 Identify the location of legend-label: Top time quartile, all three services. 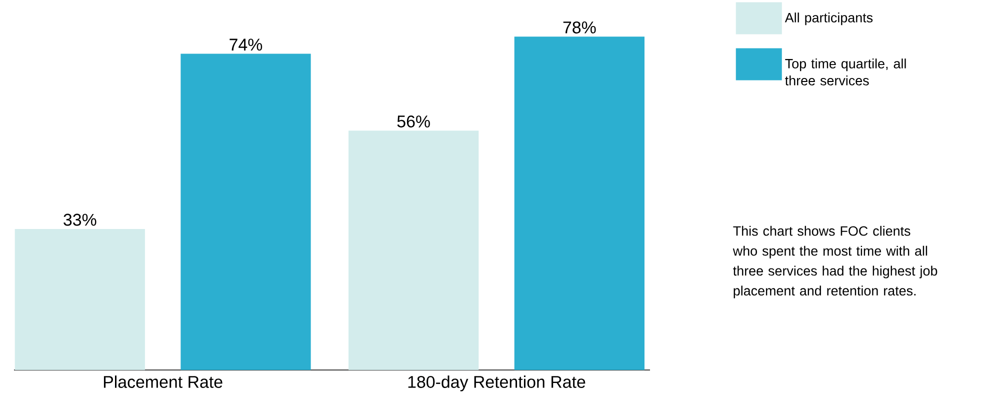
(845, 72).